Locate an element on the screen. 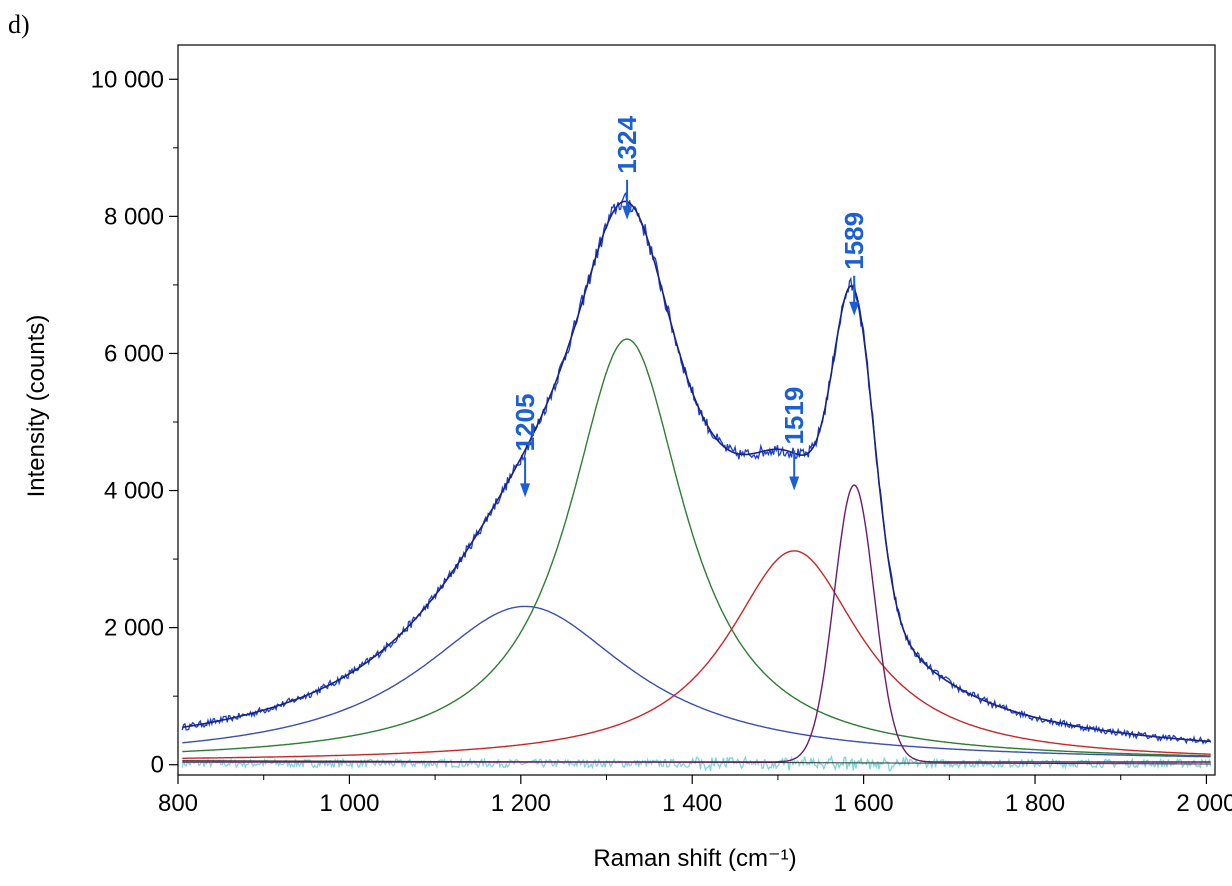  x-tick-label: 1 600 is located at coordinates (864, 803).